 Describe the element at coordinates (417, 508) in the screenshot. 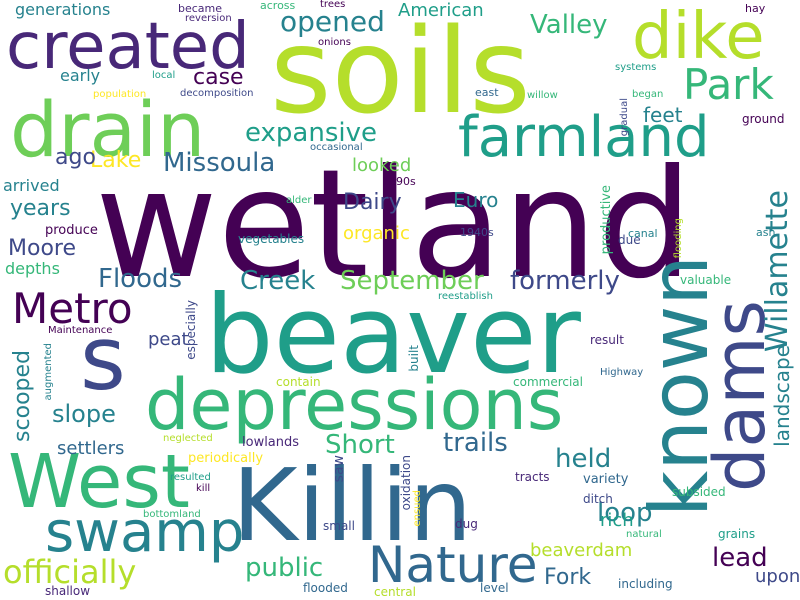

I see `word: ensued` at that location.